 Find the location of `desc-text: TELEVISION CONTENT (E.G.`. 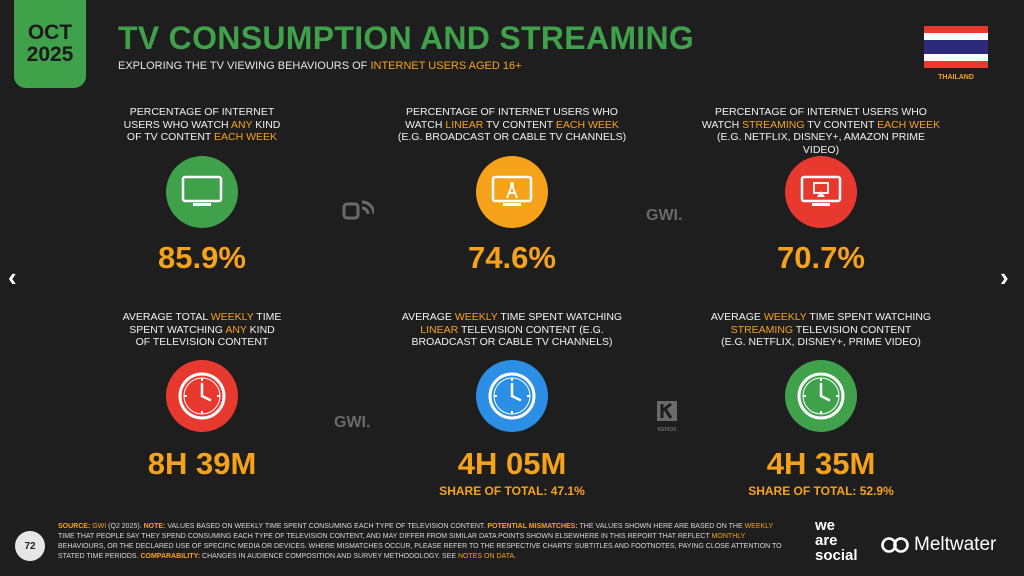

desc-text: TELEVISION CONTENT (E.G. is located at coordinates (531, 329).